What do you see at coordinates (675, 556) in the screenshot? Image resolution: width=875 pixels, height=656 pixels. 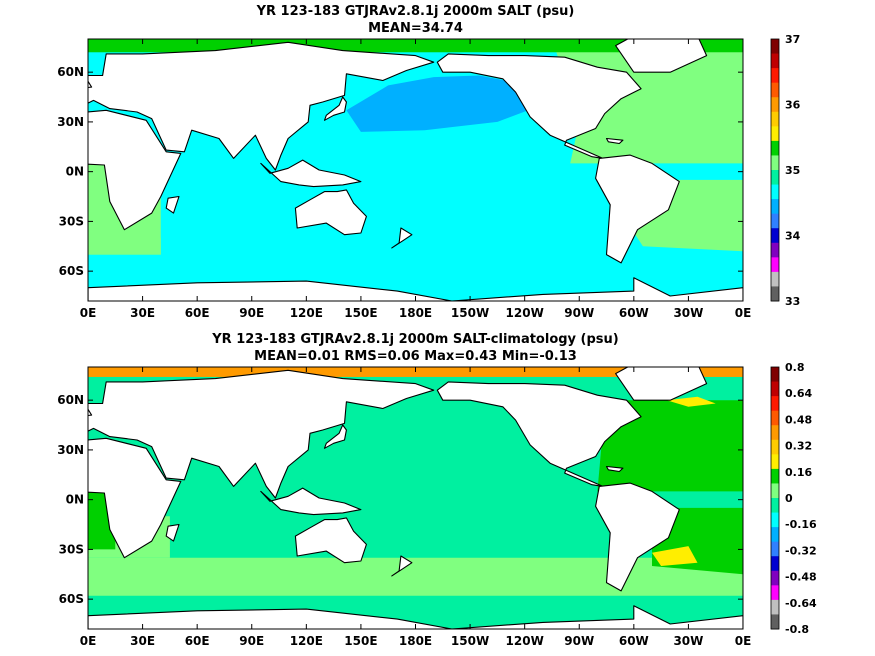 I see `ocean-field-south-atlantic-patch` at bounding box center [675, 556].